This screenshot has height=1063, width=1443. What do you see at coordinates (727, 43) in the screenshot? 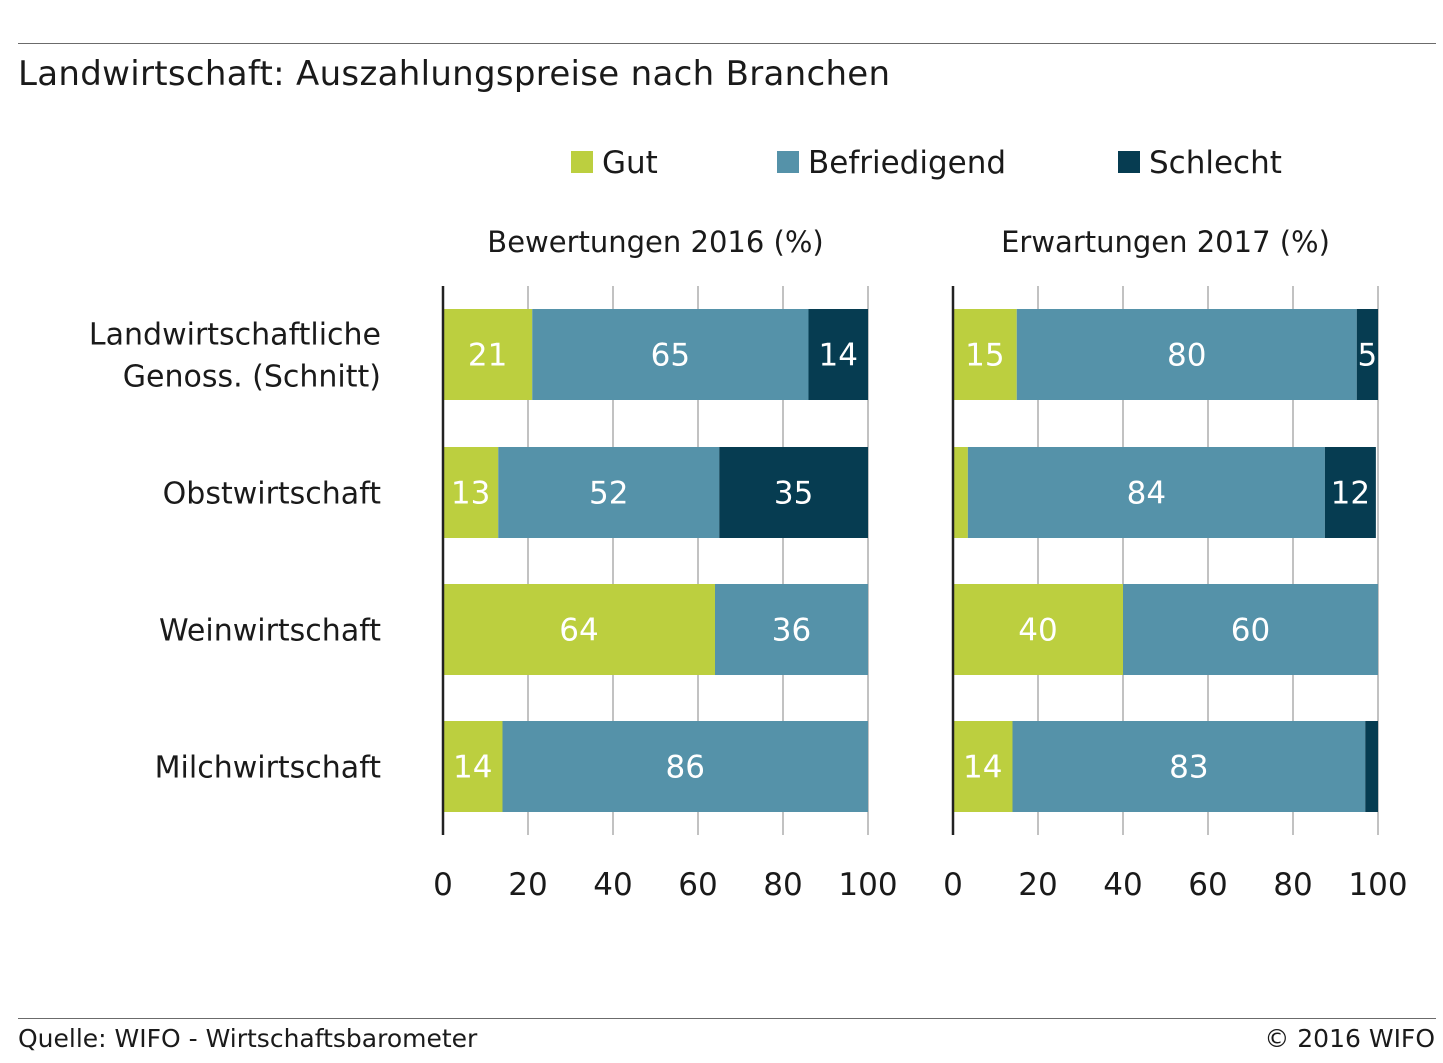
I see `top-rule` at bounding box center [727, 43].